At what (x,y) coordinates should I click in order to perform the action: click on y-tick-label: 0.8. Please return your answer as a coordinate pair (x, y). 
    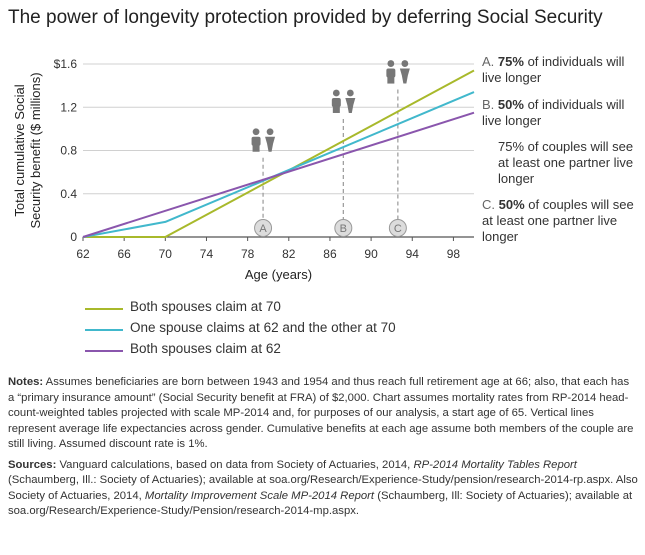
    Looking at the image, I should click on (68, 151).